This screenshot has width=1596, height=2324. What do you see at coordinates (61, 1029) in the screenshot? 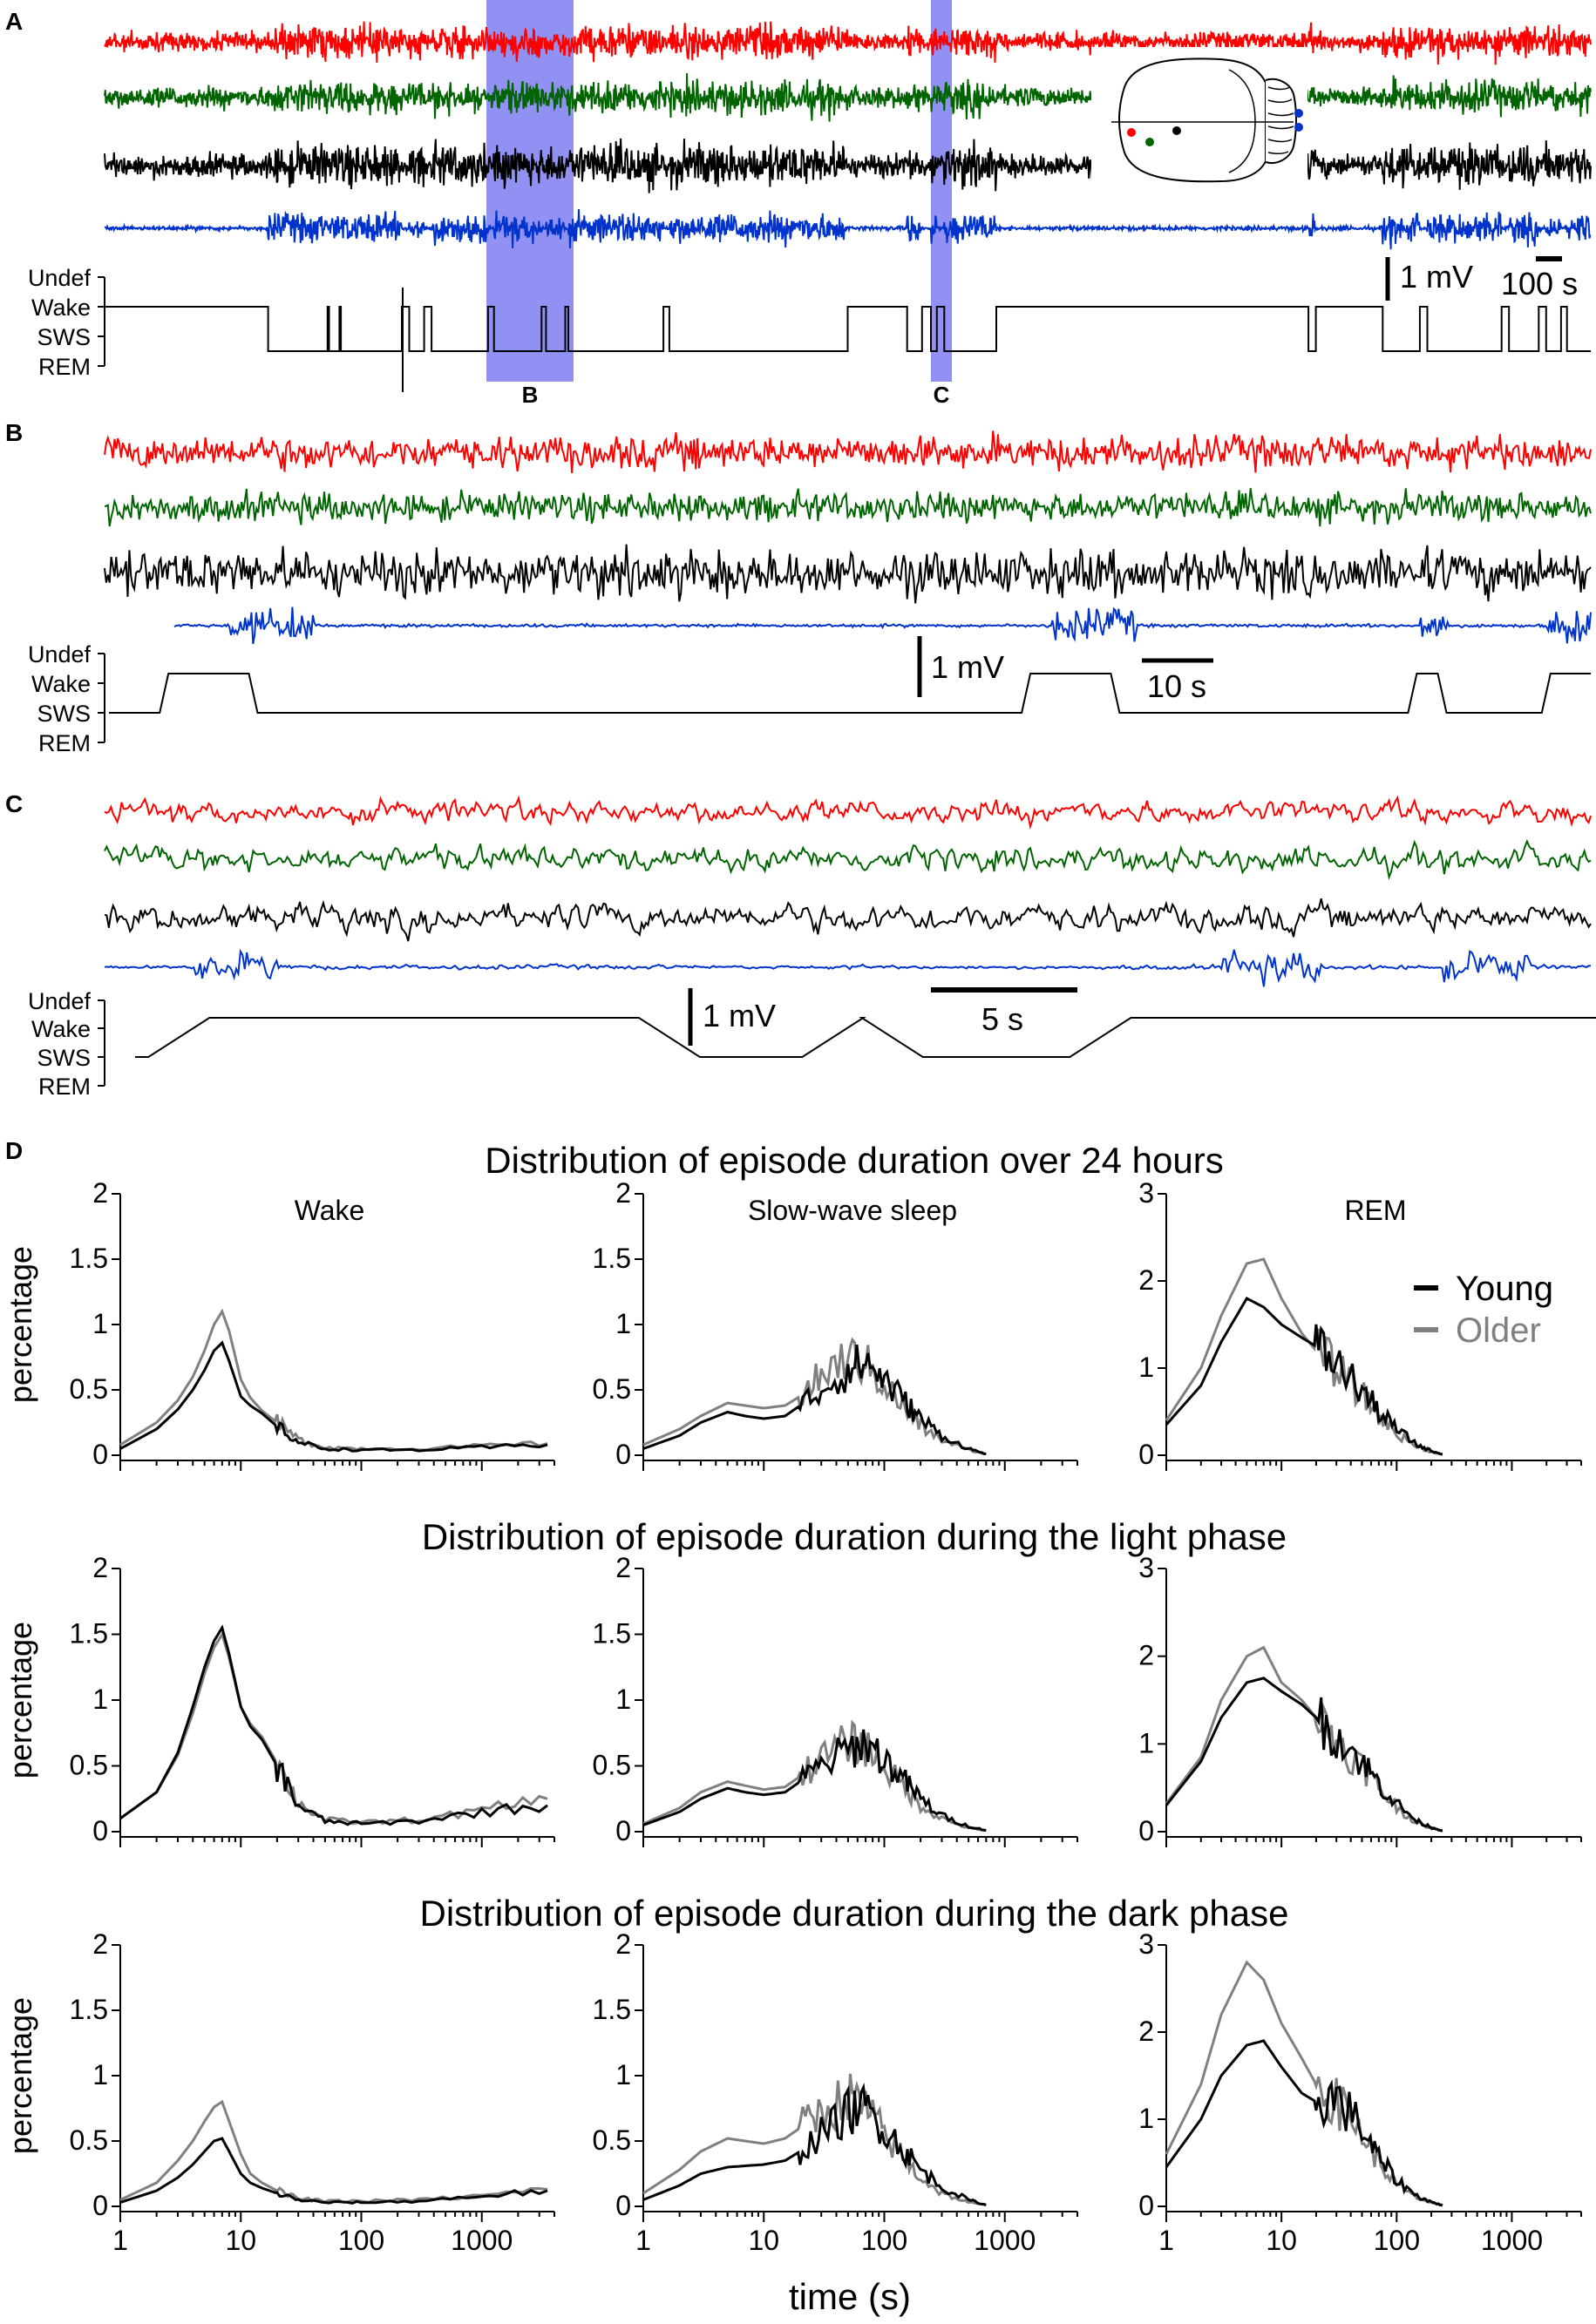
I see `stage-label-wake-c: Wake` at bounding box center [61, 1029].